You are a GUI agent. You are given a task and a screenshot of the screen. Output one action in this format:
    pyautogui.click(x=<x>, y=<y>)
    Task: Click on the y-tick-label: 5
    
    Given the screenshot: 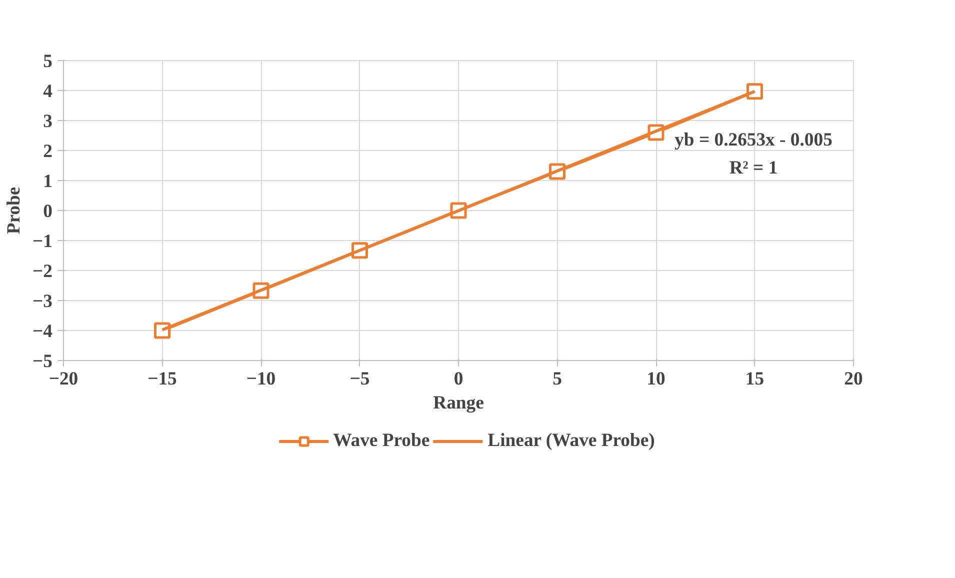 What is the action you would take?
    pyautogui.click(x=47, y=61)
    